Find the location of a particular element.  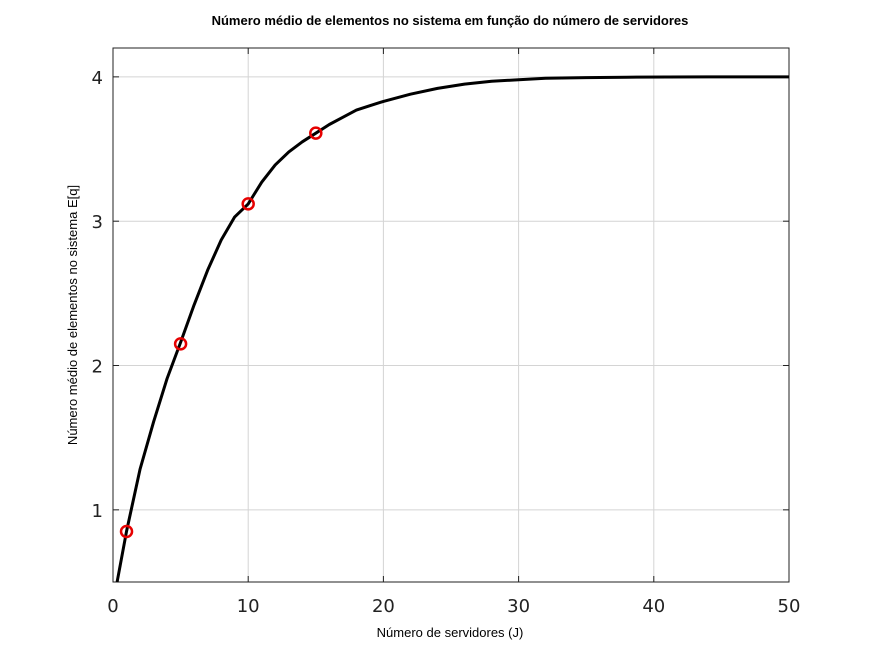

x-tick-label: 0 is located at coordinates (112, 606).